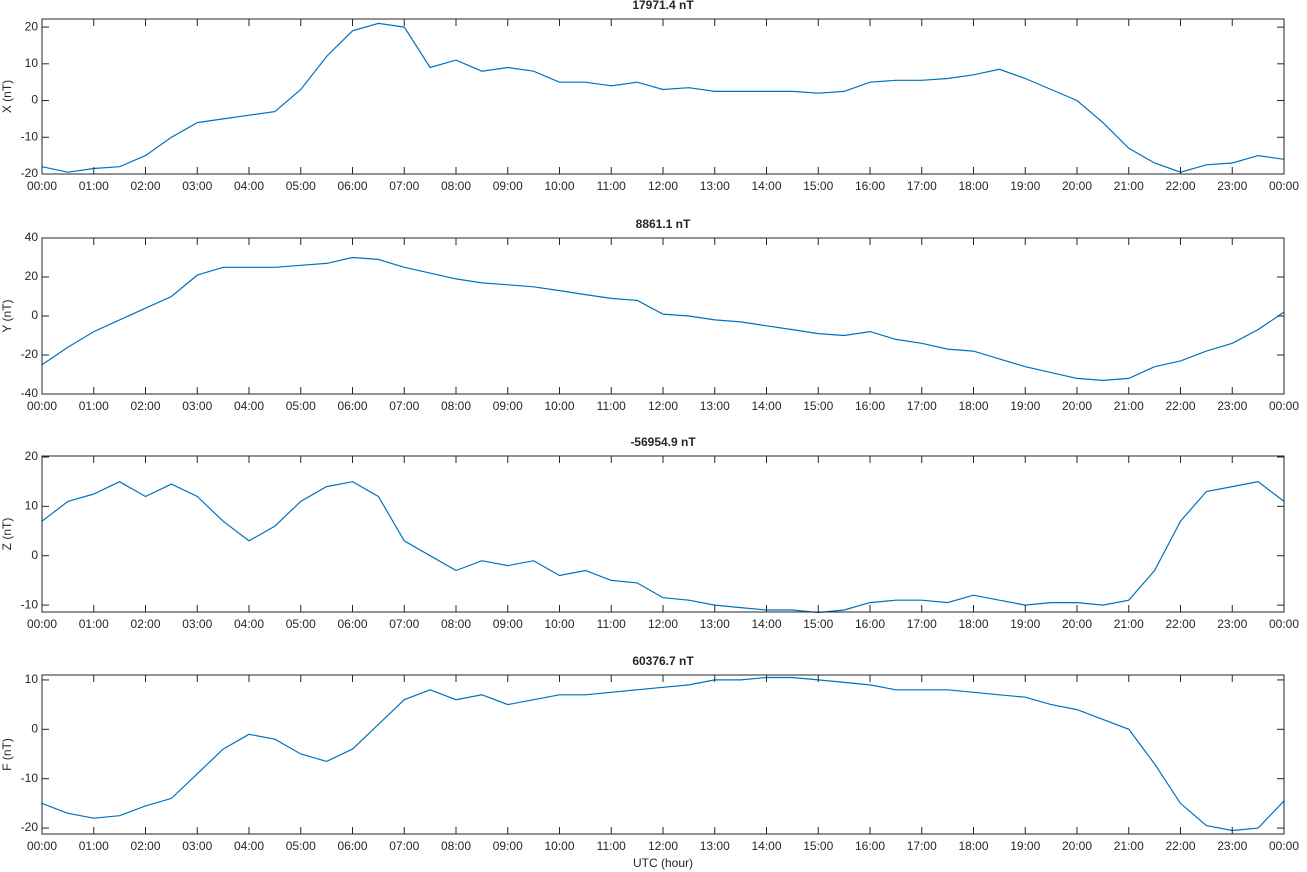 The width and height of the screenshot is (1307, 872). Describe the element at coordinates (7, 315) in the screenshot. I see `y-axis-label: Y (nT)` at that location.